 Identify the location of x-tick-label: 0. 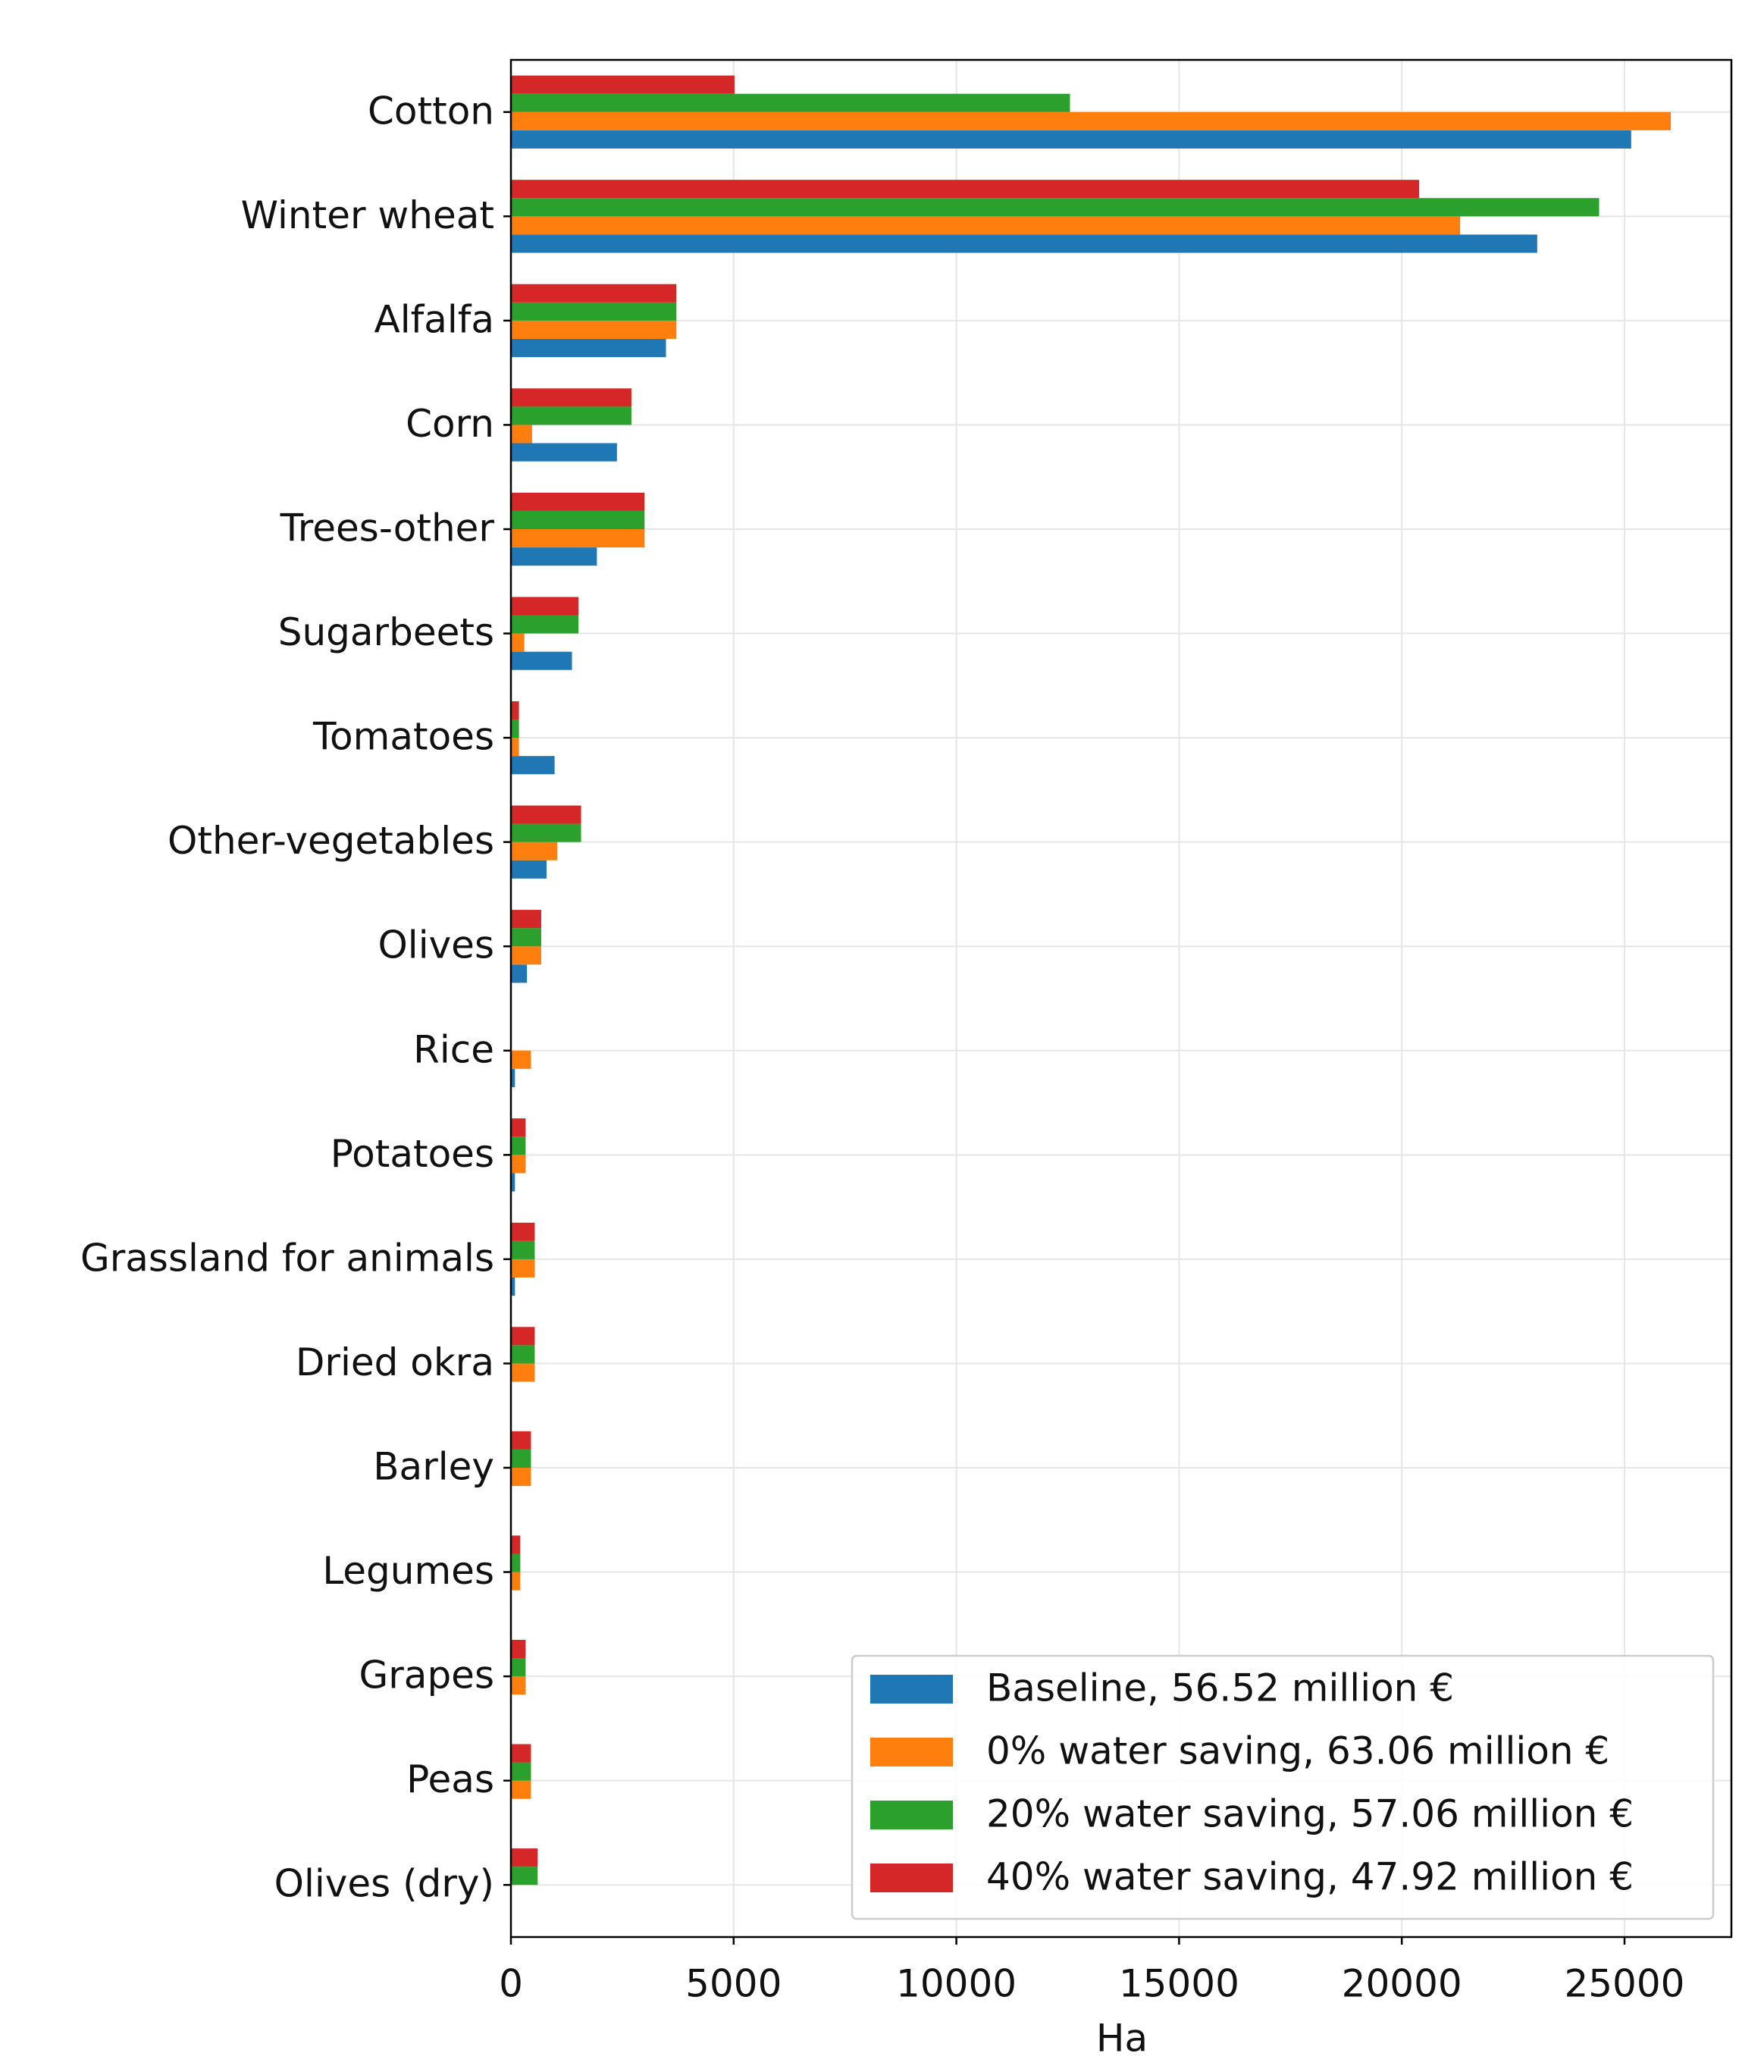
(511, 1984).